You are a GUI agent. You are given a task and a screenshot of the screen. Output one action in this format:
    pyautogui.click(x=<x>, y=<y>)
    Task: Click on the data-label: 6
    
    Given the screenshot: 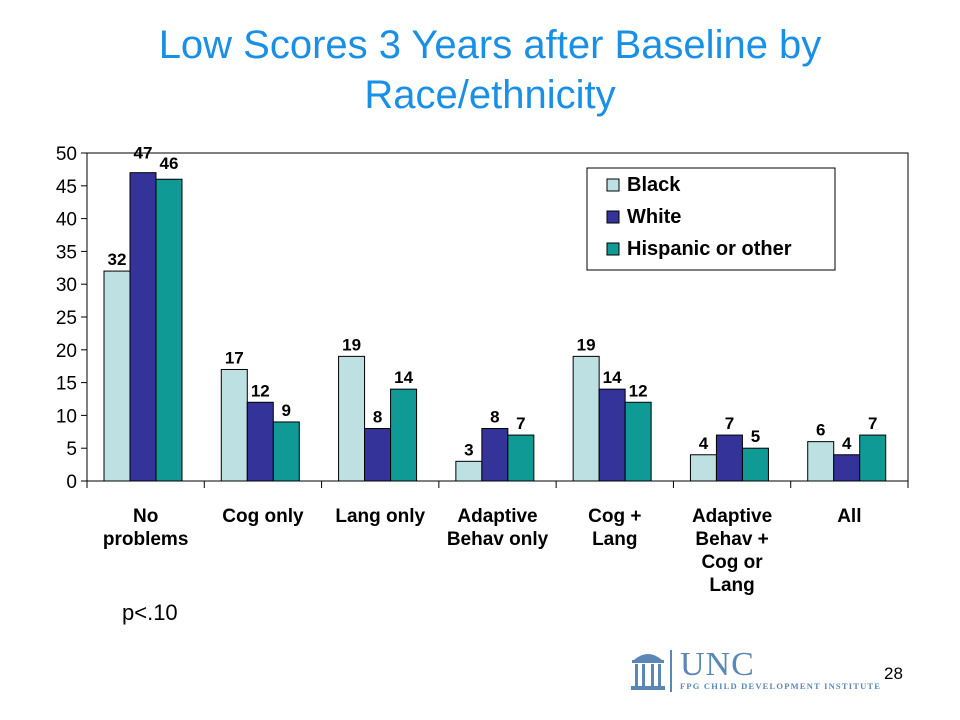 What is the action you would take?
    pyautogui.click(x=820, y=430)
    